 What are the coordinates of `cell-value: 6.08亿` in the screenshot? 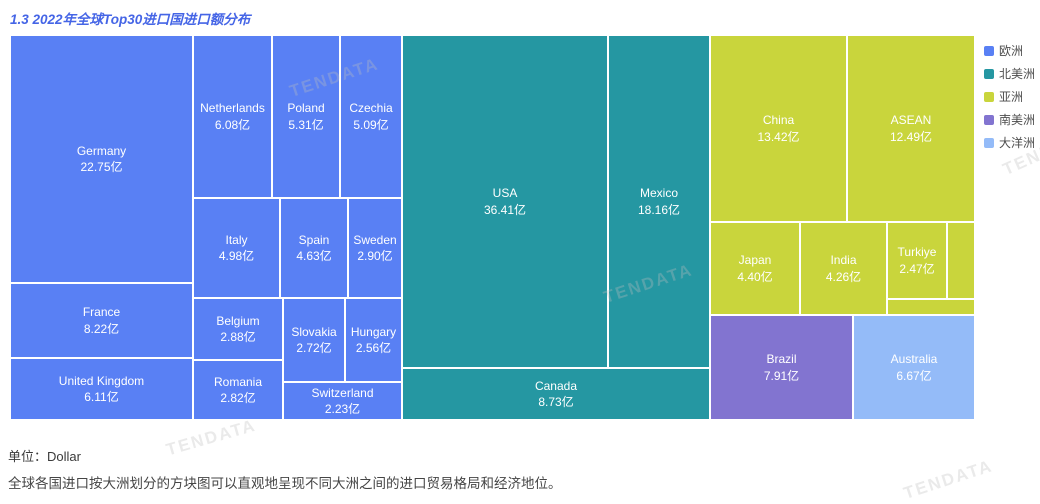 It's located at (232, 124).